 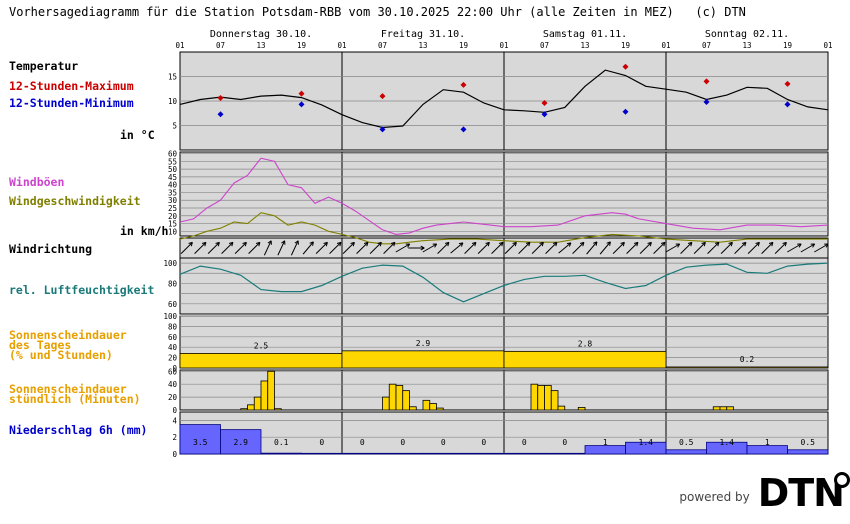 I want to click on sun-day-label: 2.8, so click(x=585, y=343).